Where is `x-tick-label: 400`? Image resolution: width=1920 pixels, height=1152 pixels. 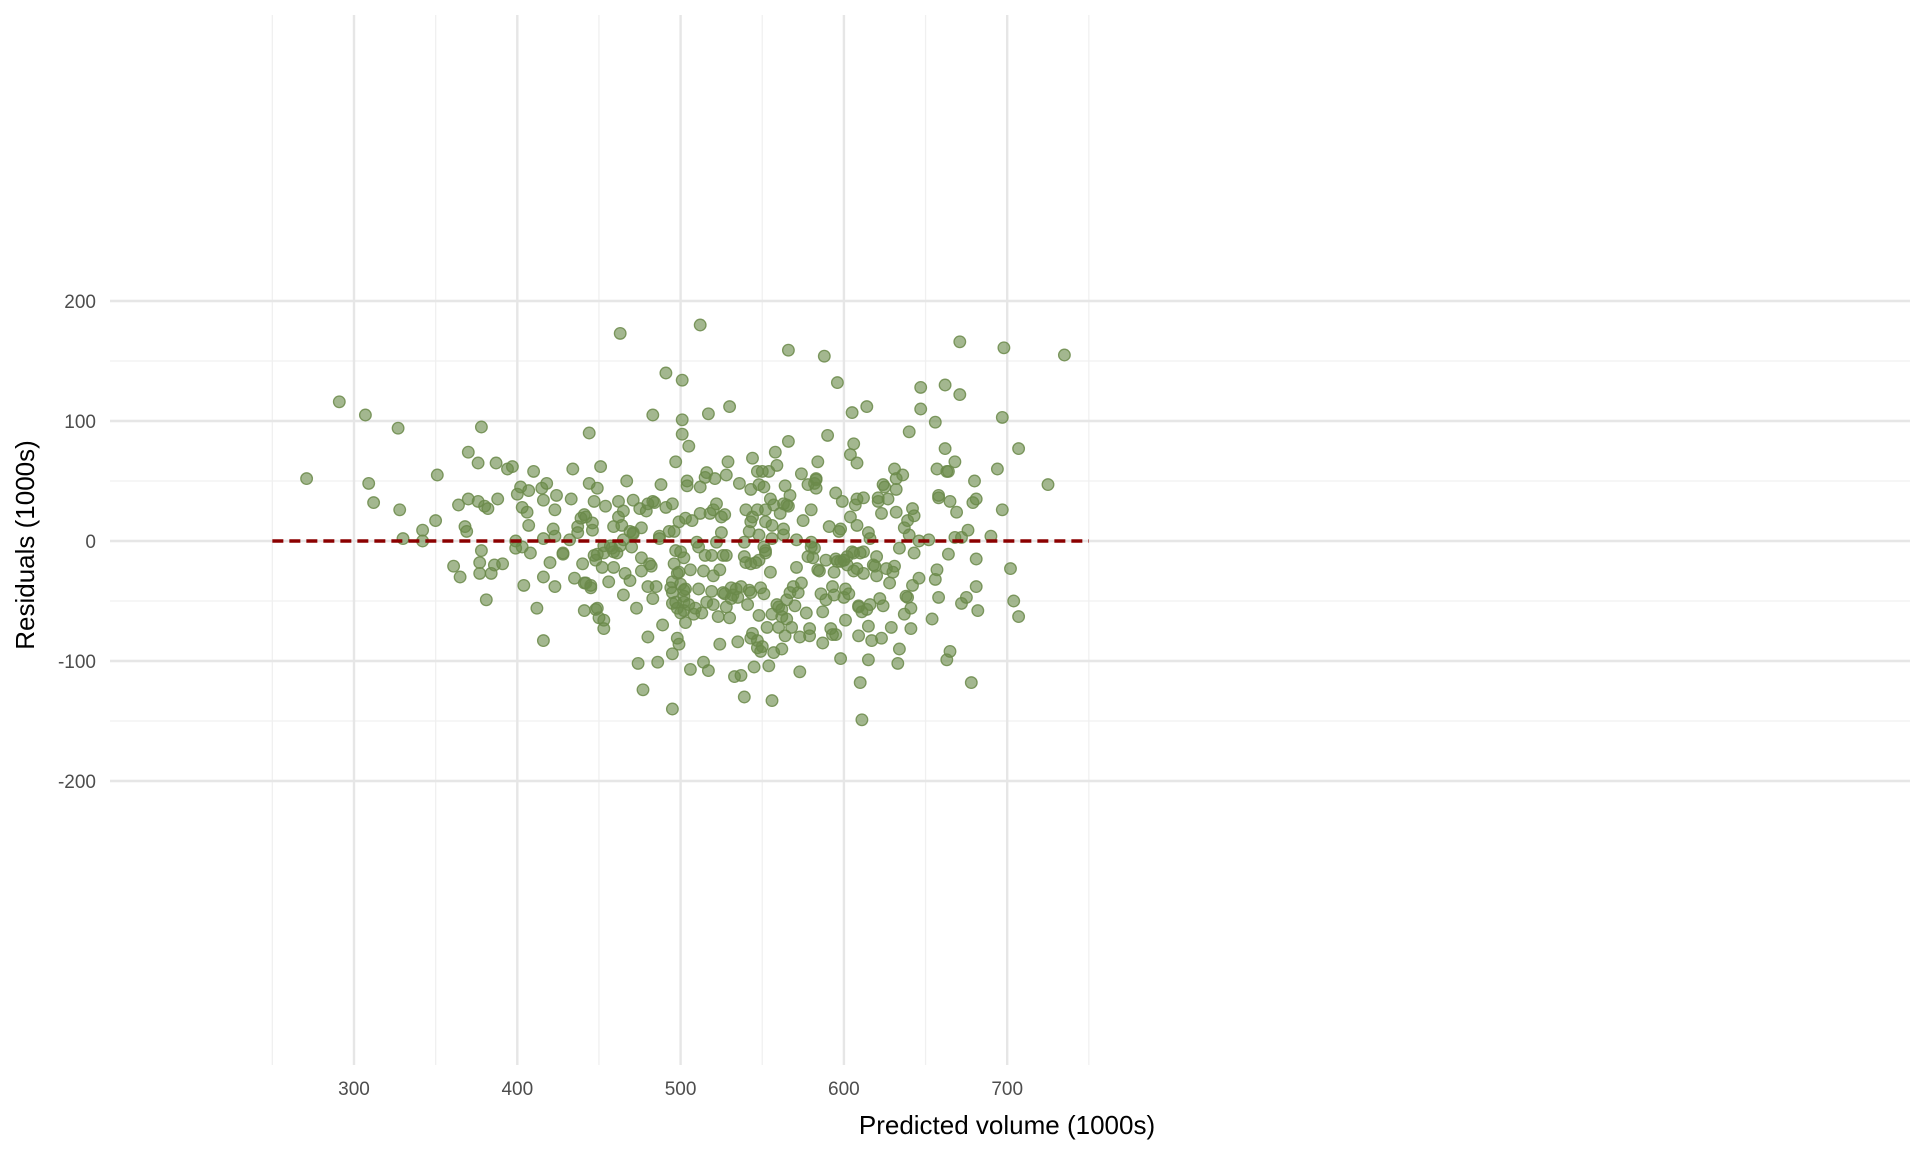 x-tick-label: 400 is located at coordinates (517, 1089).